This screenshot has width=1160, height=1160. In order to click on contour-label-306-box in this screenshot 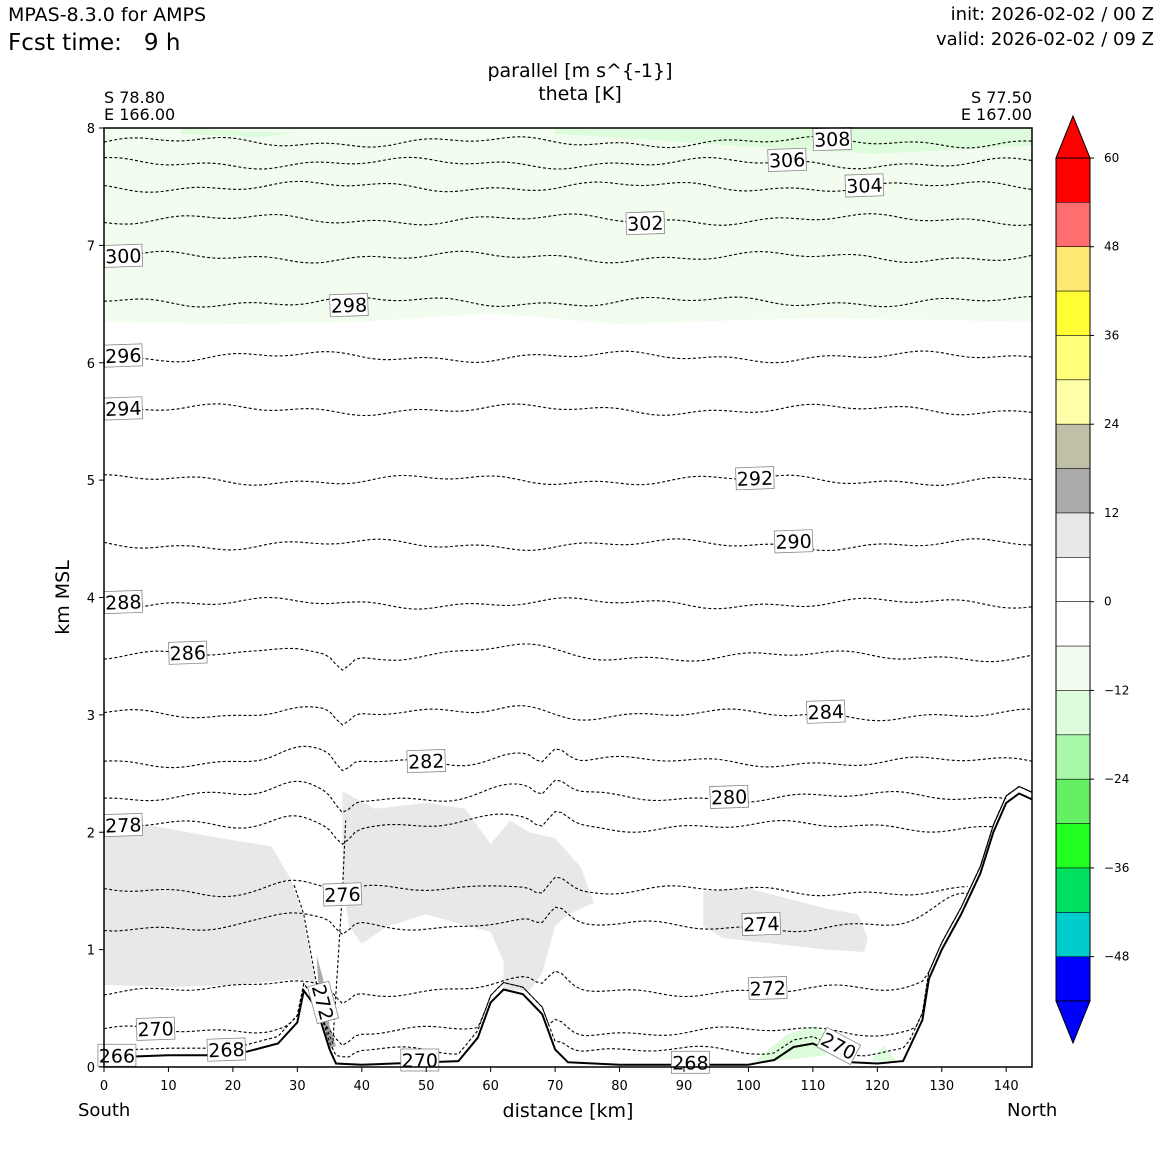, I will do `click(787, 159)`.